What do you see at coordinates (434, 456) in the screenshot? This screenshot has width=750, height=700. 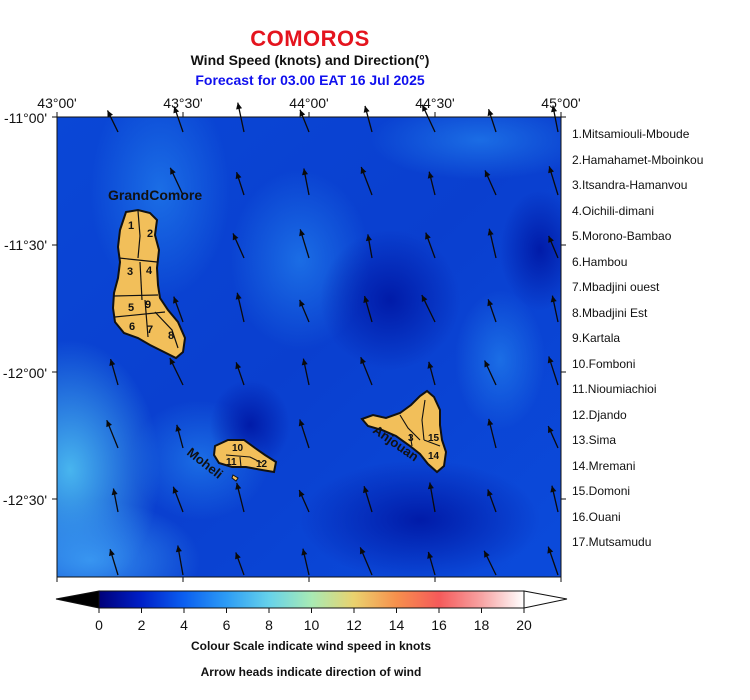 I see `district-number-14: 14` at bounding box center [434, 456].